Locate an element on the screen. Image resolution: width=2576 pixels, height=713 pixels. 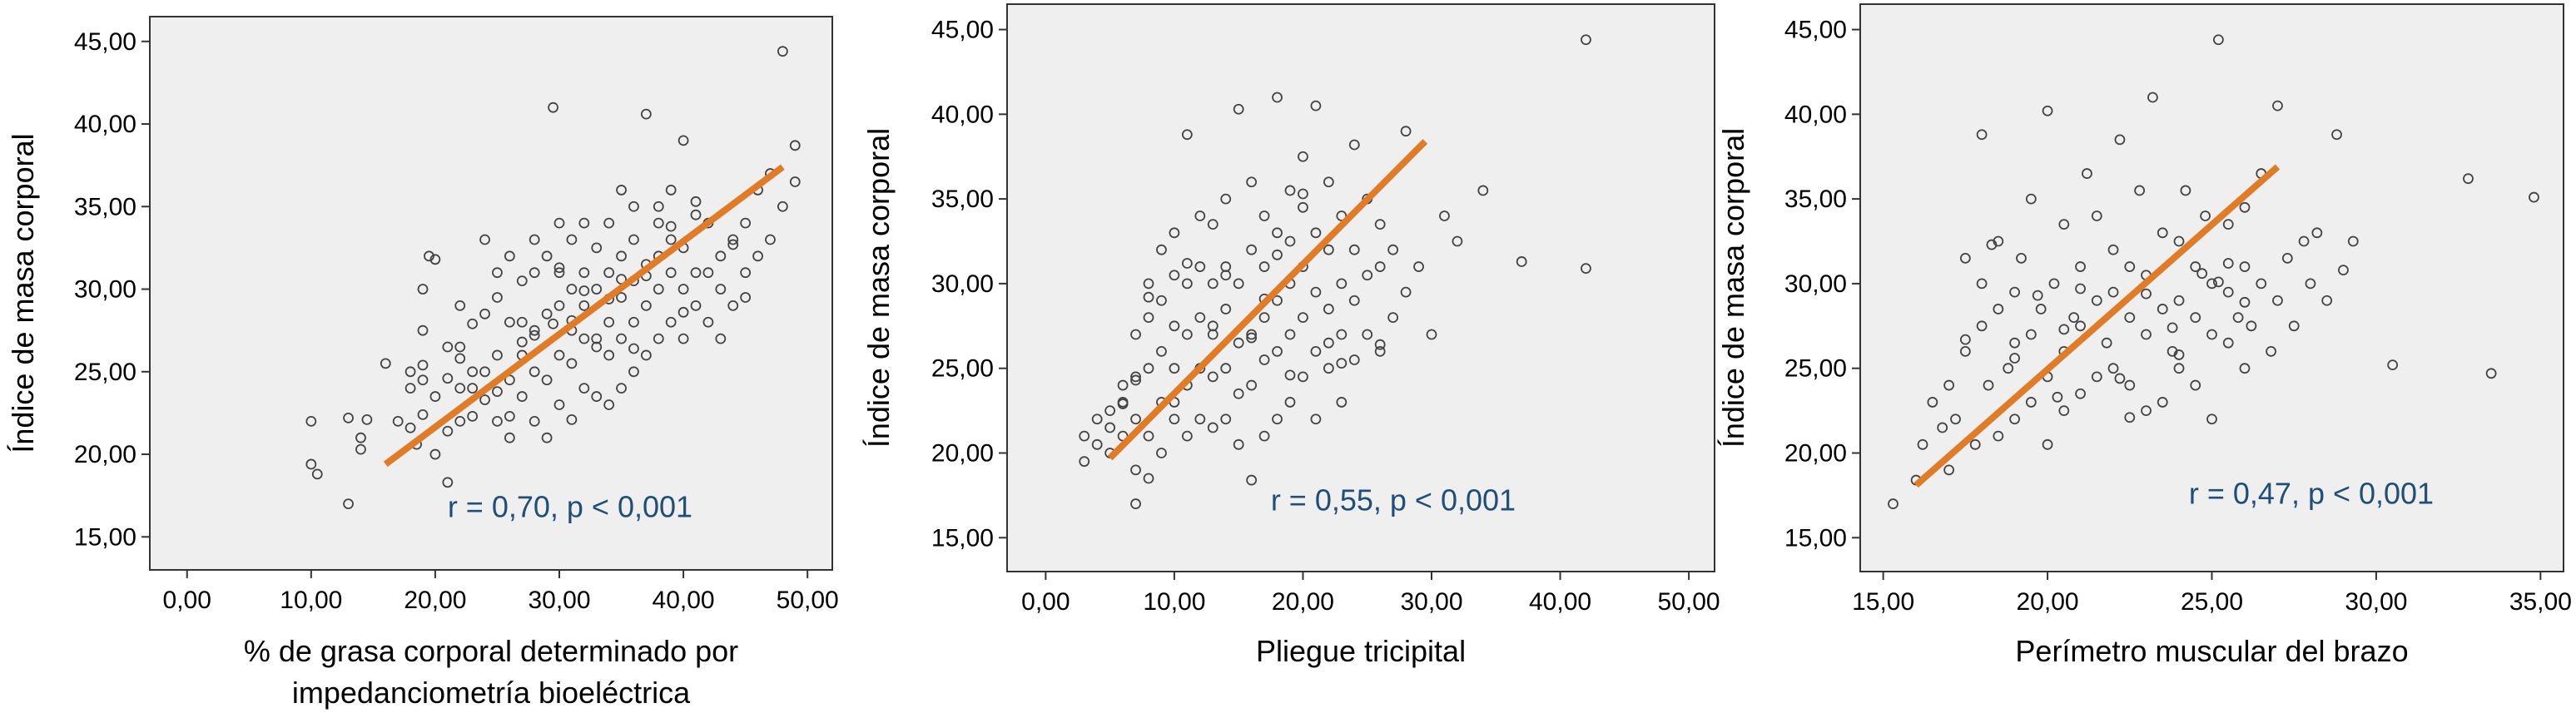
x-tick-label: 40,00 is located at coordinates (684, 600).